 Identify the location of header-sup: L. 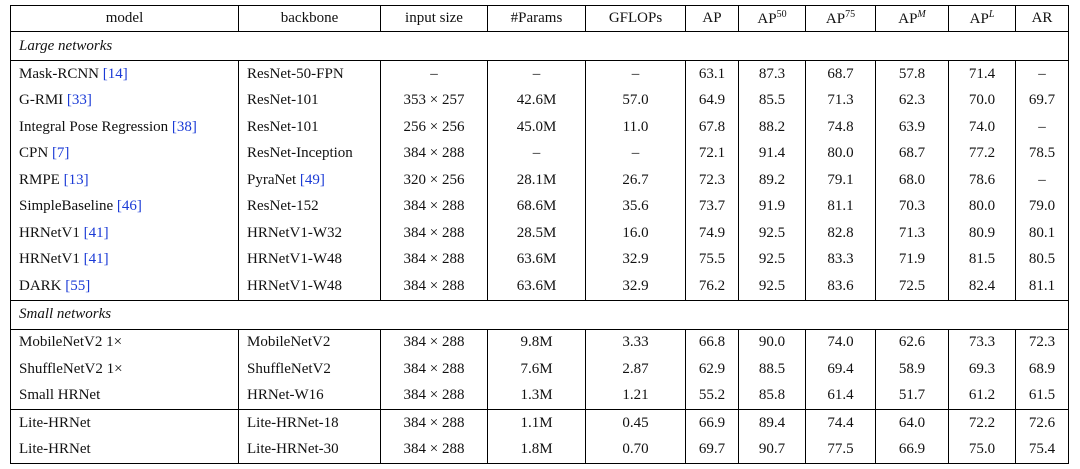
(991, 14).